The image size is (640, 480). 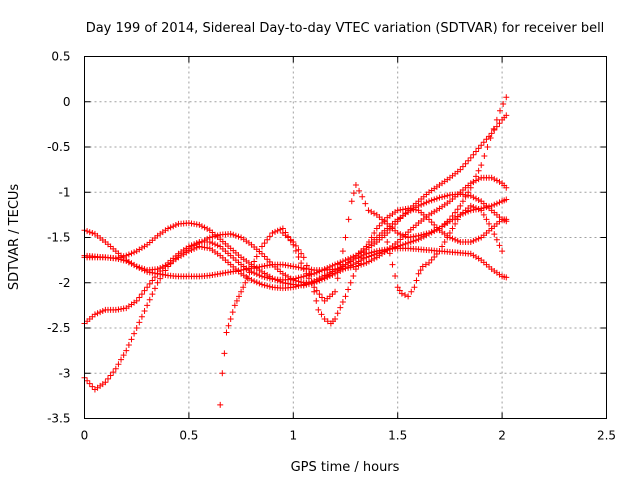 What do you see at coordinates (293, 436) in the screenshot?
I see `x-tick-label: 1` at bounding box center [293, 436].